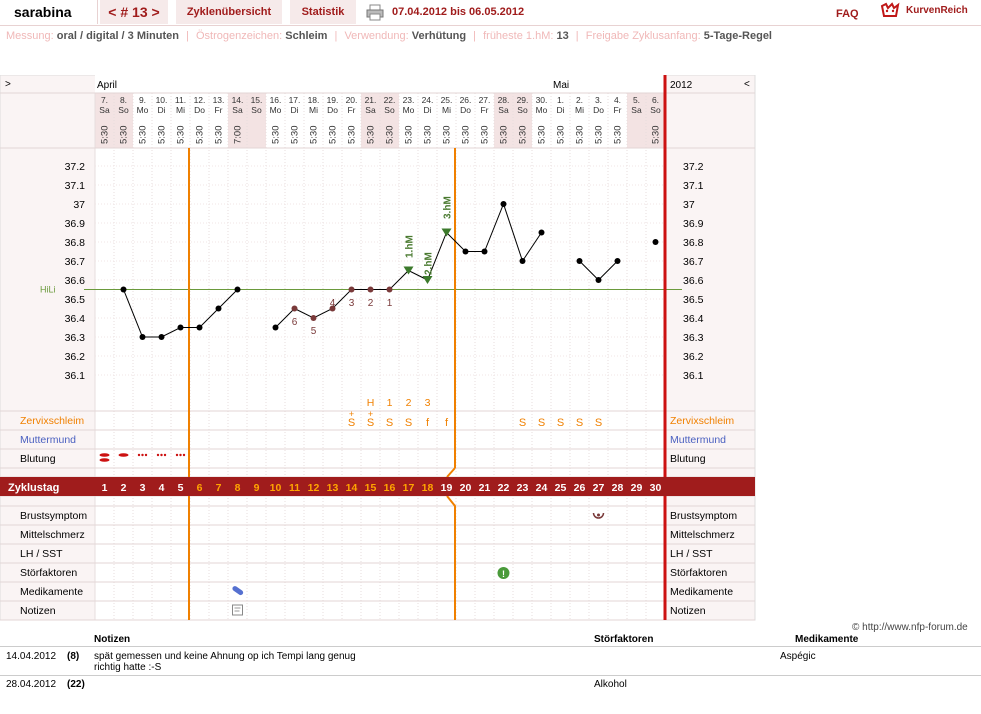 This screenshot has width=981, height=714. What do you see at coordinates (276, 100) in the screenshot?
I see `day-date: 16.` at bounding box center [276, 100].